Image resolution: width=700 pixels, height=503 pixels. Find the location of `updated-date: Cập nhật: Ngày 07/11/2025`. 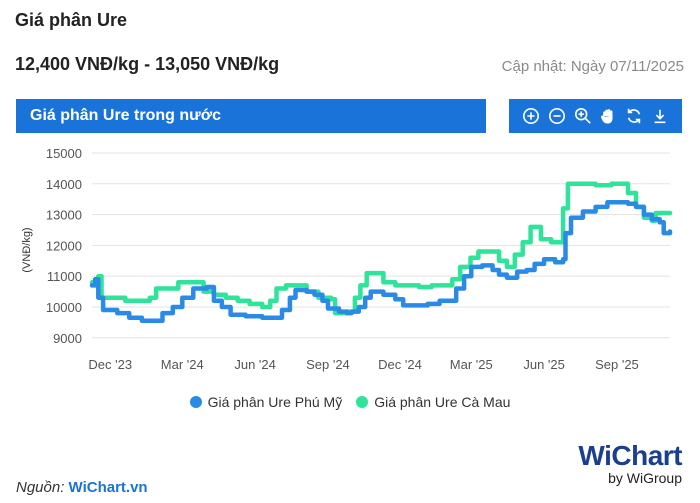

updated-date: Cập nhật: Ngày 07/11/2025 is located at coordinates (592, 66).